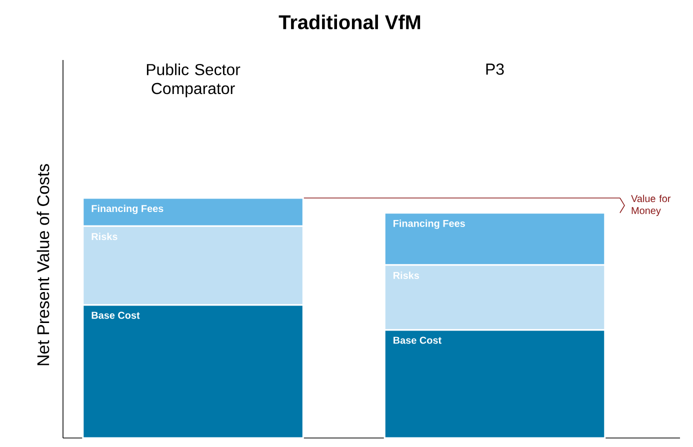 The height and width of the screenshot is (447, 693). Describe the element at coordinates (418, 340) in the screenshot. I see `text: Base Cost` at that location.